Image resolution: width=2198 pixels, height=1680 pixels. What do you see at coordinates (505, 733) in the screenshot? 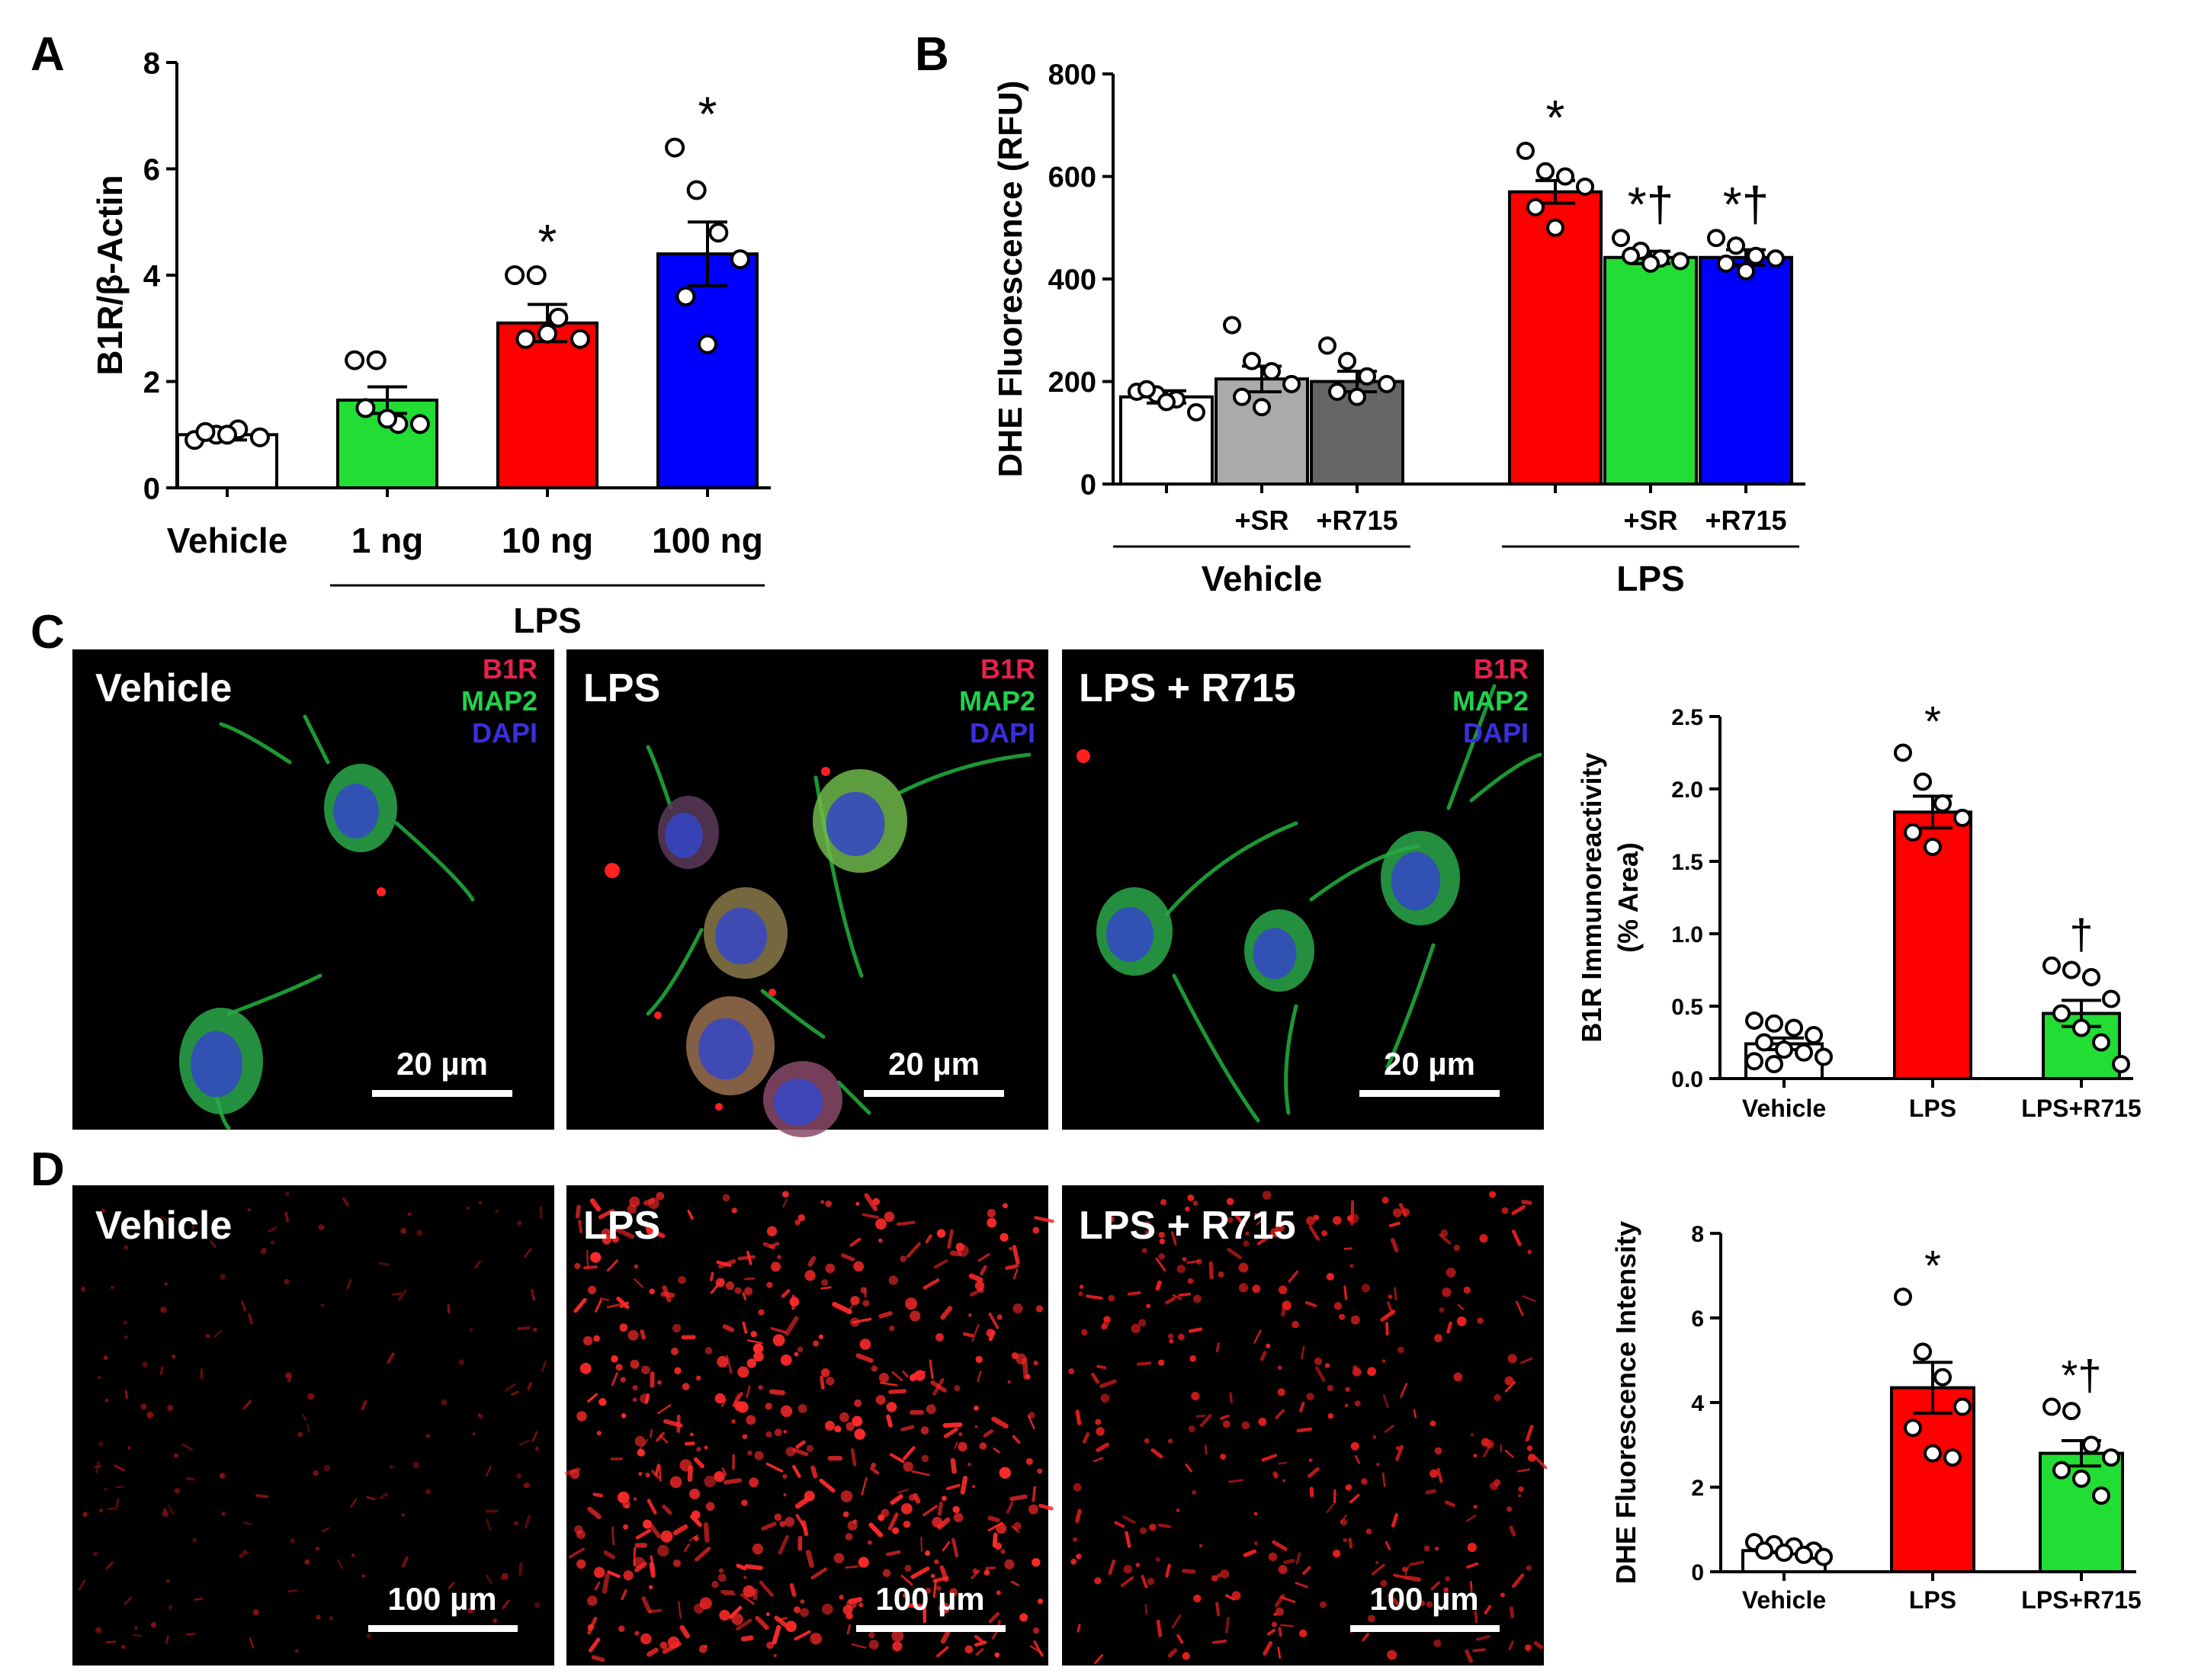
I see `channel-label-dapi: DAPI` at bounding box center [505, 733].